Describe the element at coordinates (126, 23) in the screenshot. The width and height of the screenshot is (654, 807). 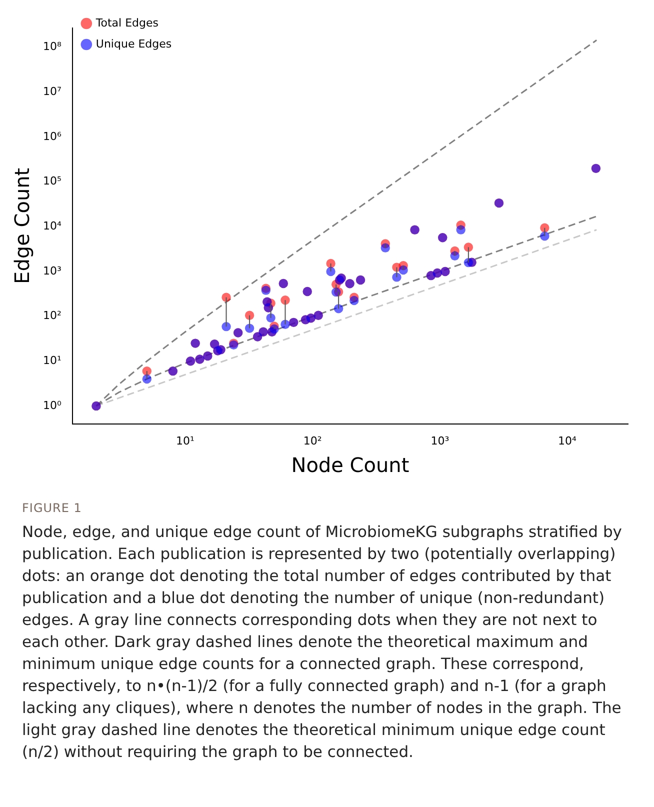
I see `legend-label: Total Edges` at that location.